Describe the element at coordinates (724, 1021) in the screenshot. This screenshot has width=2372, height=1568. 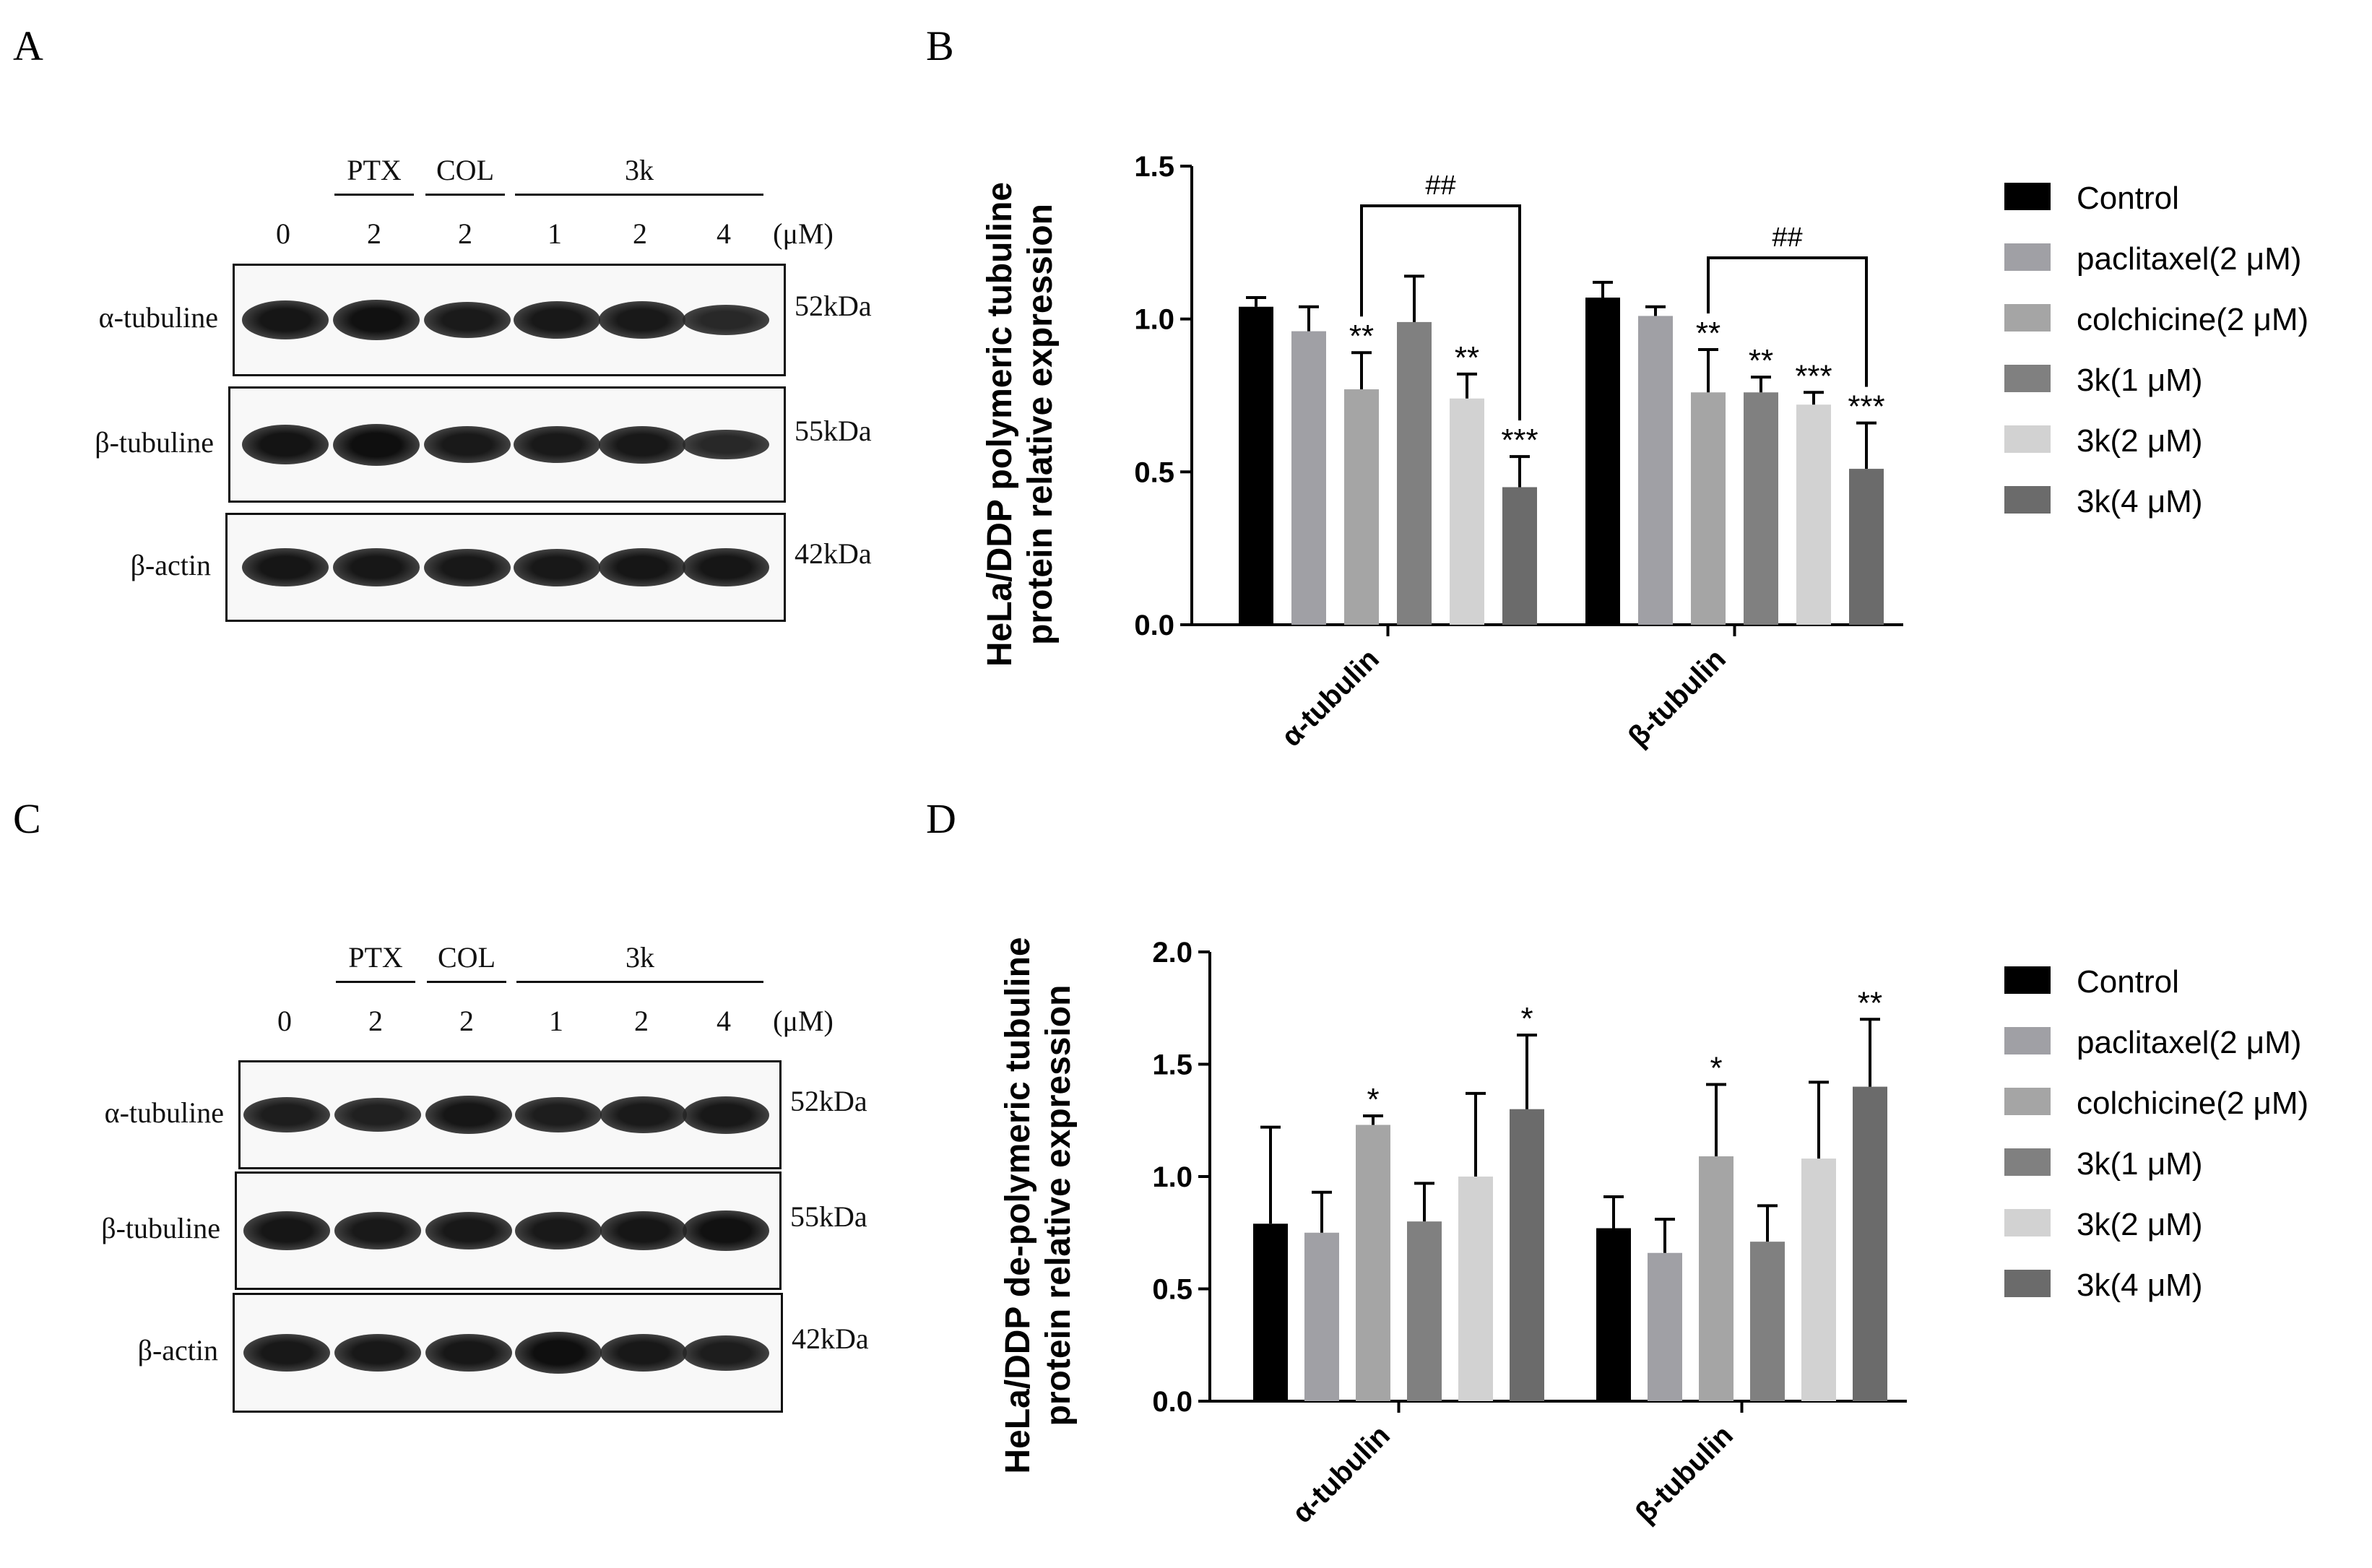
I see `lane-concentration-label: 4` at that location.